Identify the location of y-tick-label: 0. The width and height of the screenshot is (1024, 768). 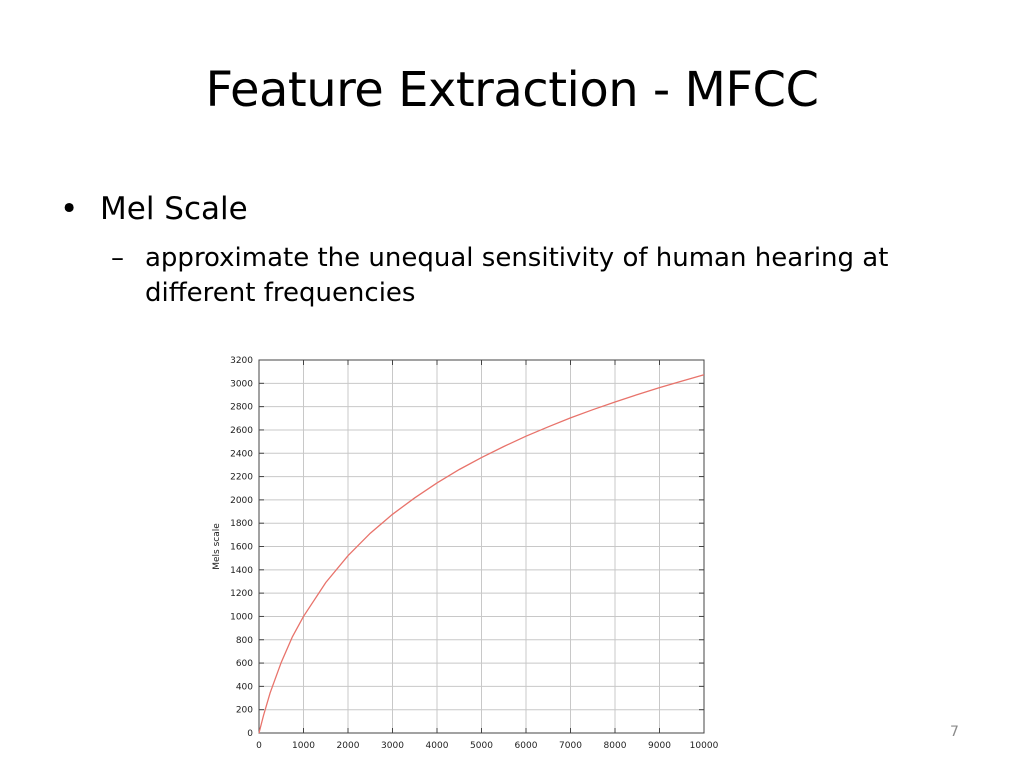
(250, 734).